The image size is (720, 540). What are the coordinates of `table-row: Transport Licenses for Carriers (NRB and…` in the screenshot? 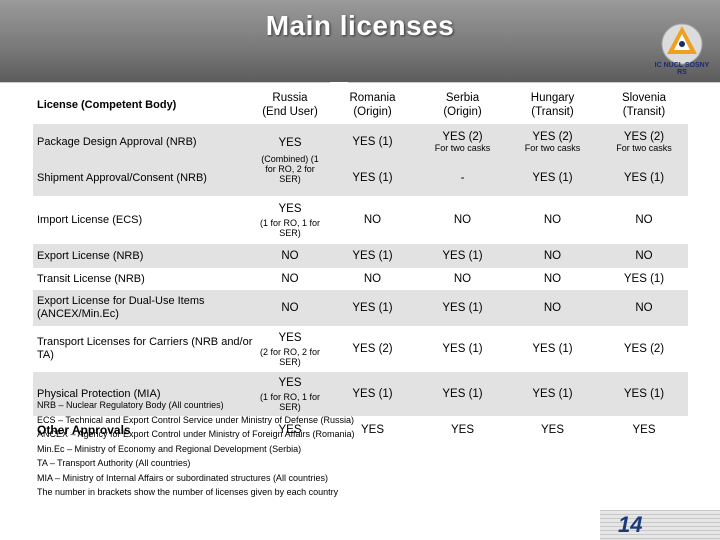 It's located at (360, 349).